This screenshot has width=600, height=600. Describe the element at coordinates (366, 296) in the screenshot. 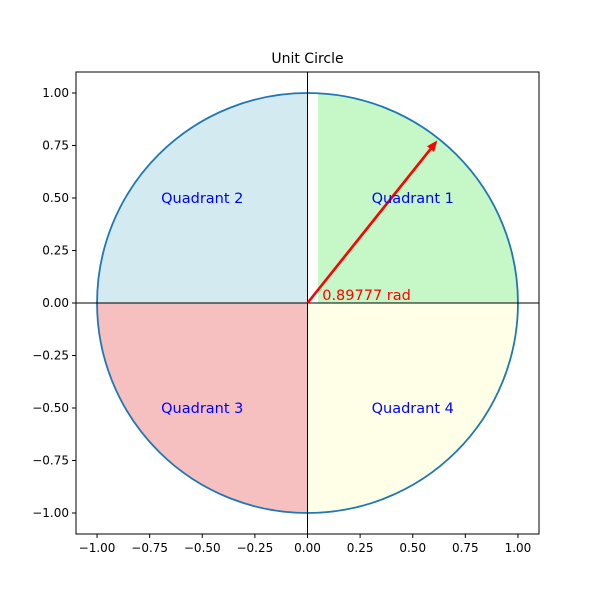

I see `angle-label: 0.89777 rad` at that location.